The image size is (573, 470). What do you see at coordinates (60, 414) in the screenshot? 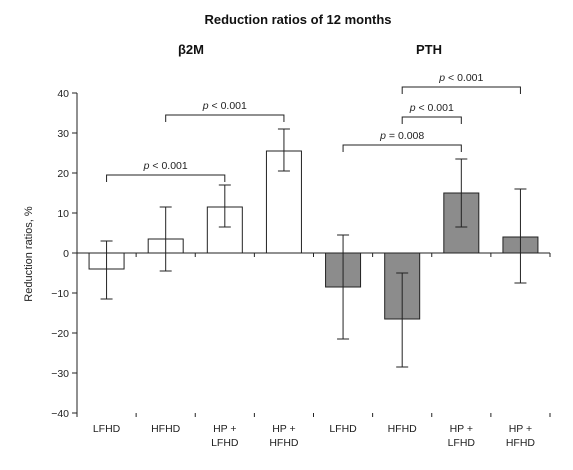
I see `y-tick-label: −40` at bounding box center [60, 414].